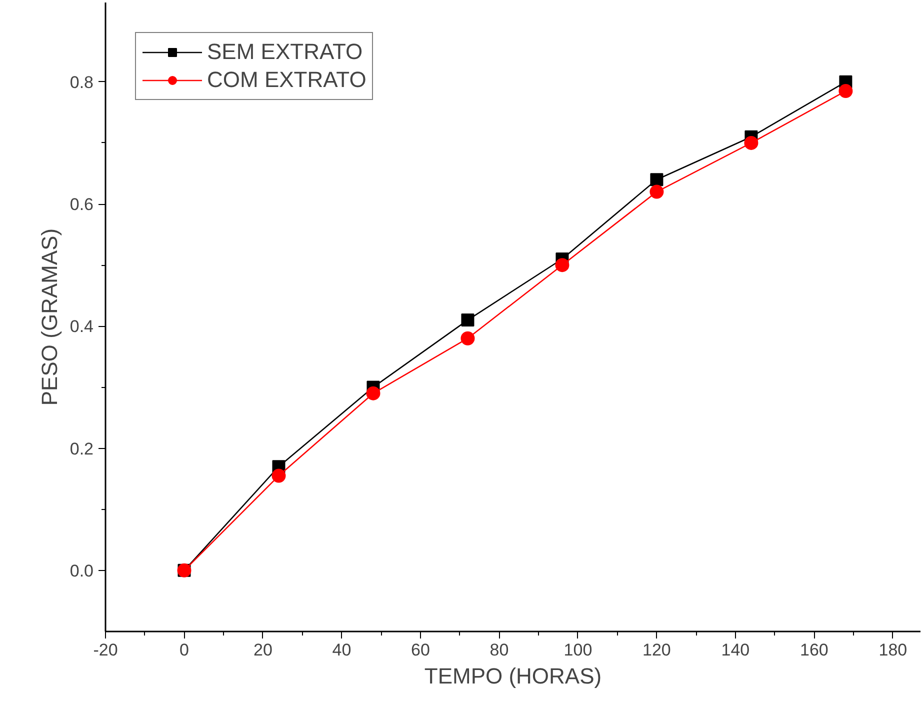  Describe the element at coordinates (49, 317) in the screenshot. I see `y-axis-title: PESO (GRAMAS)` at that location.